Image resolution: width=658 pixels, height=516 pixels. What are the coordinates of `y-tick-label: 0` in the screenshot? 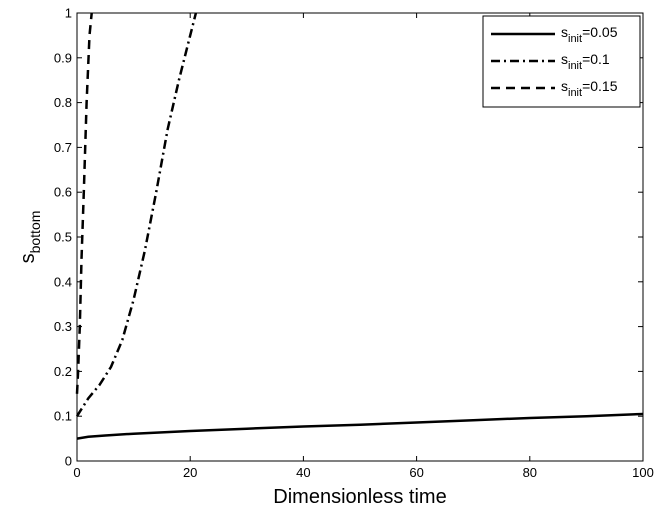 It's located at (68, 461).